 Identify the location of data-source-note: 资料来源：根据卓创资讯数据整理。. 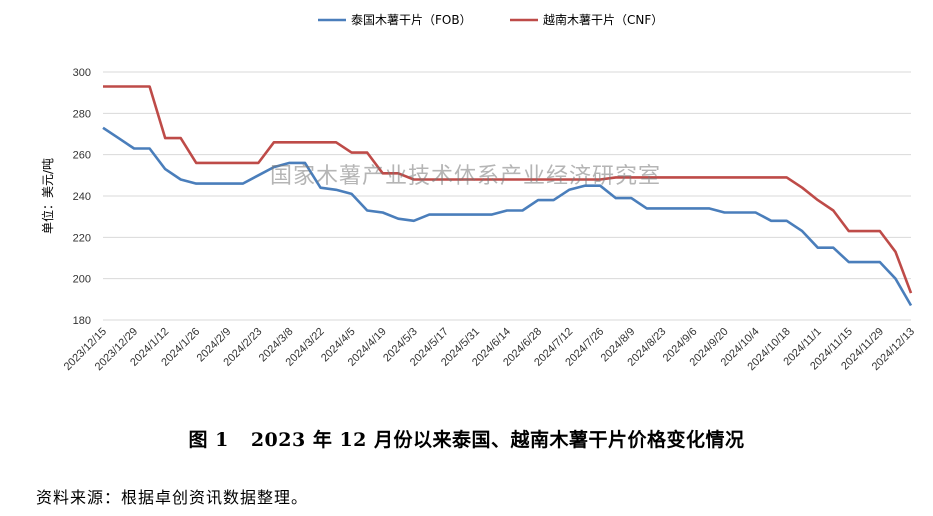
(172, 497).